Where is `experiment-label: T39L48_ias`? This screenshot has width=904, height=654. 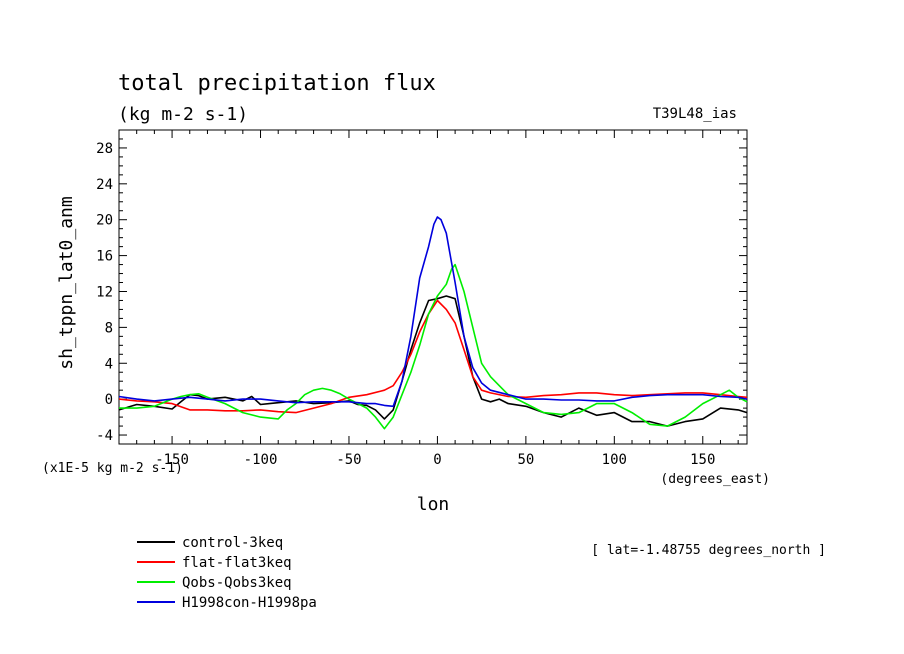 experiment-label: T39L48_ias is located at coordinates (695, 114).